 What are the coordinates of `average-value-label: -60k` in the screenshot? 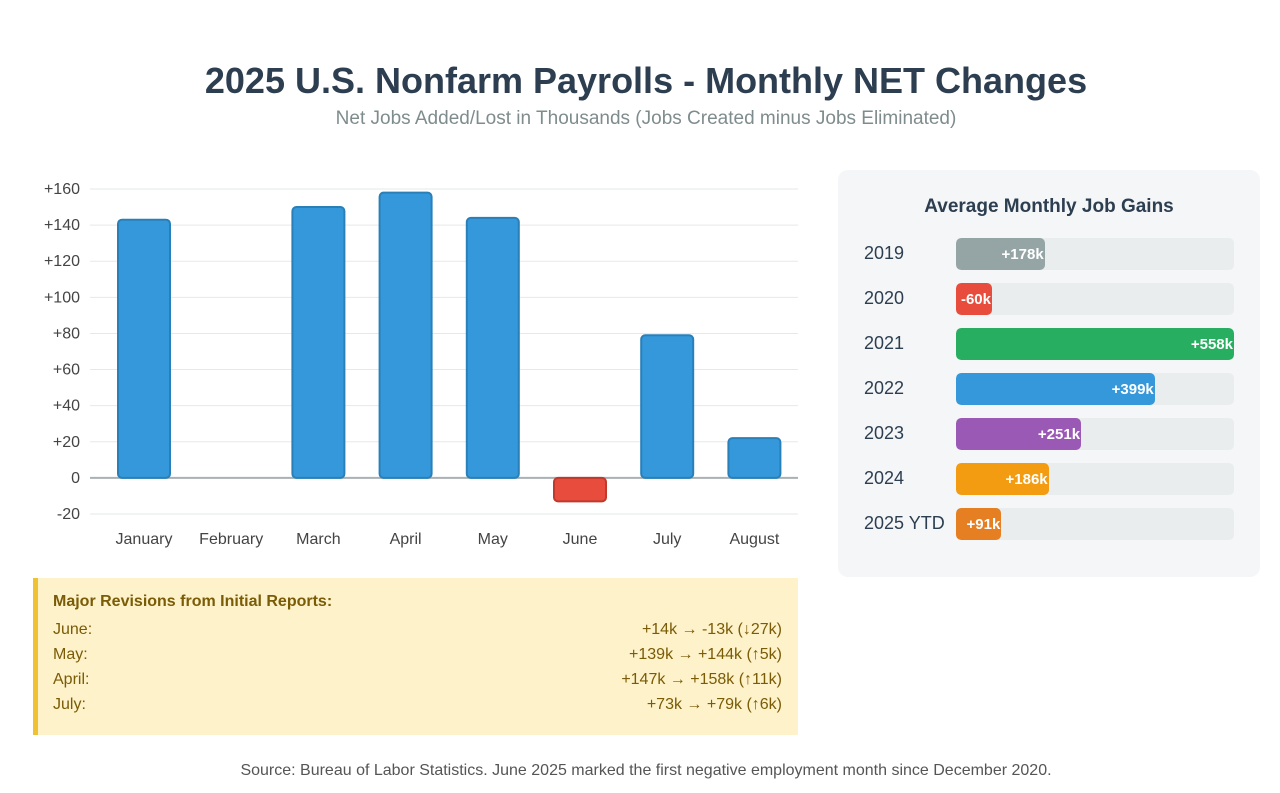 It's located at (975, 299).